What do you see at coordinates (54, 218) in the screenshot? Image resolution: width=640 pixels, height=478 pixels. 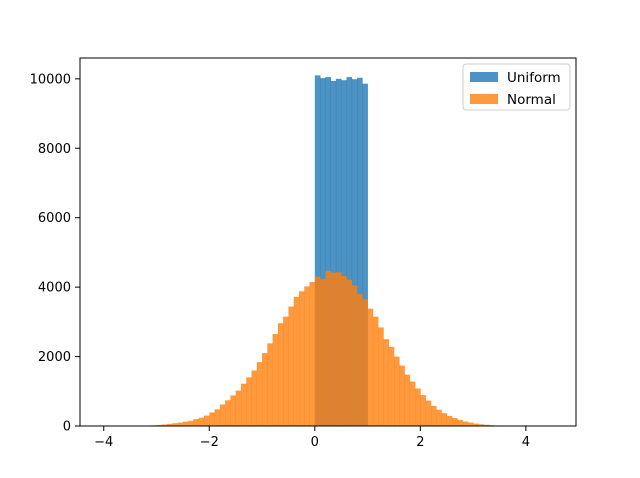 I see `y-tick-label: 6000` at bounding box center [54, 218].